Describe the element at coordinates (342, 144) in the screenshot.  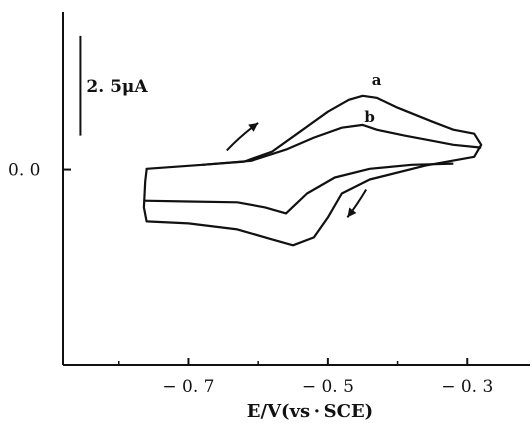
I see `curve-b-forward` at that location.